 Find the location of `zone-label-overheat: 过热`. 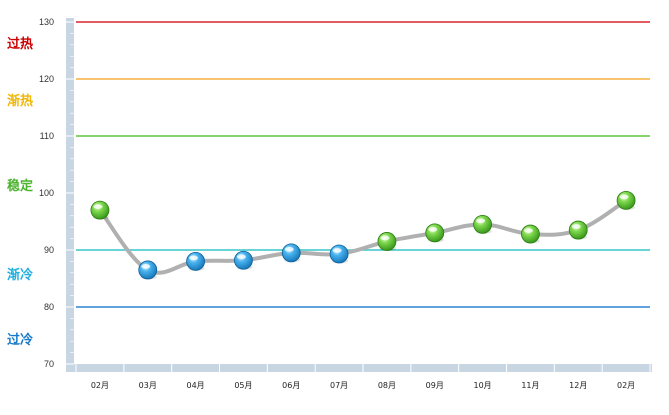

zone-label-overheat: 过热 is located at coordinates (20, 44).